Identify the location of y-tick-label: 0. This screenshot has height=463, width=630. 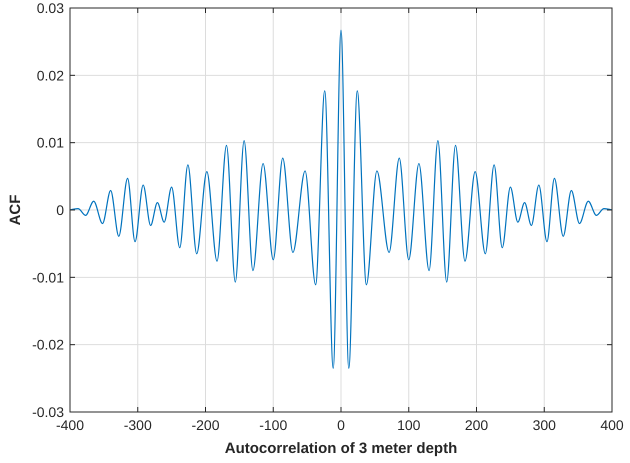
(60, 210).